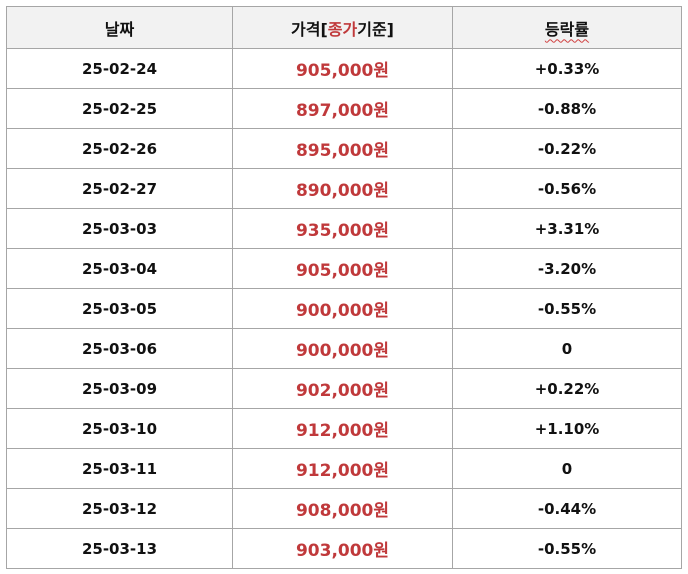  I want to click on table-row: 25-03-03 935,000원 +3.31%, so click(344, 228).